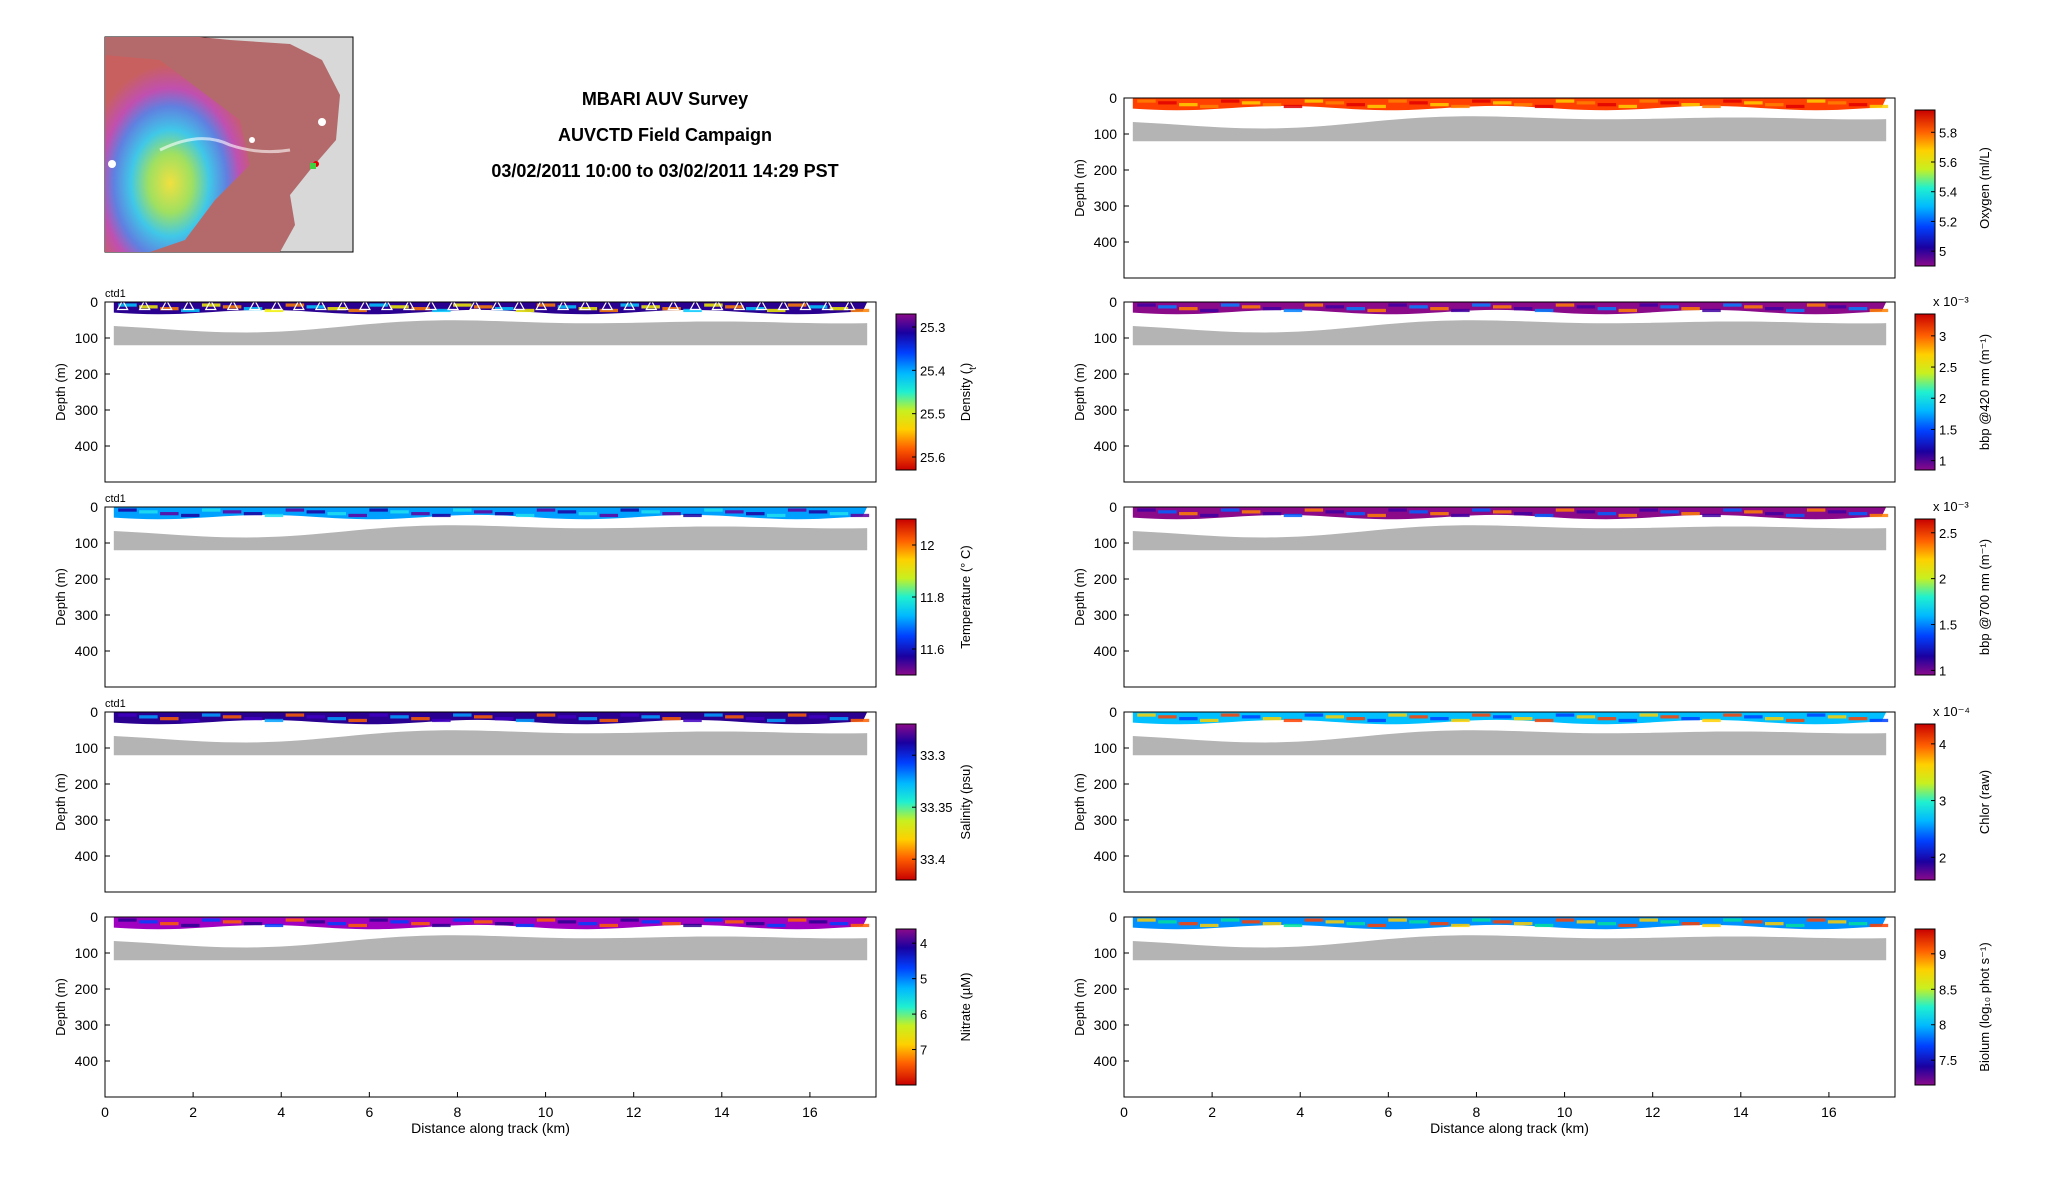  Describe the element at coordinates (932, 859) in the screenshot. I see `colorbar-tick-label: 33.4` at that location.